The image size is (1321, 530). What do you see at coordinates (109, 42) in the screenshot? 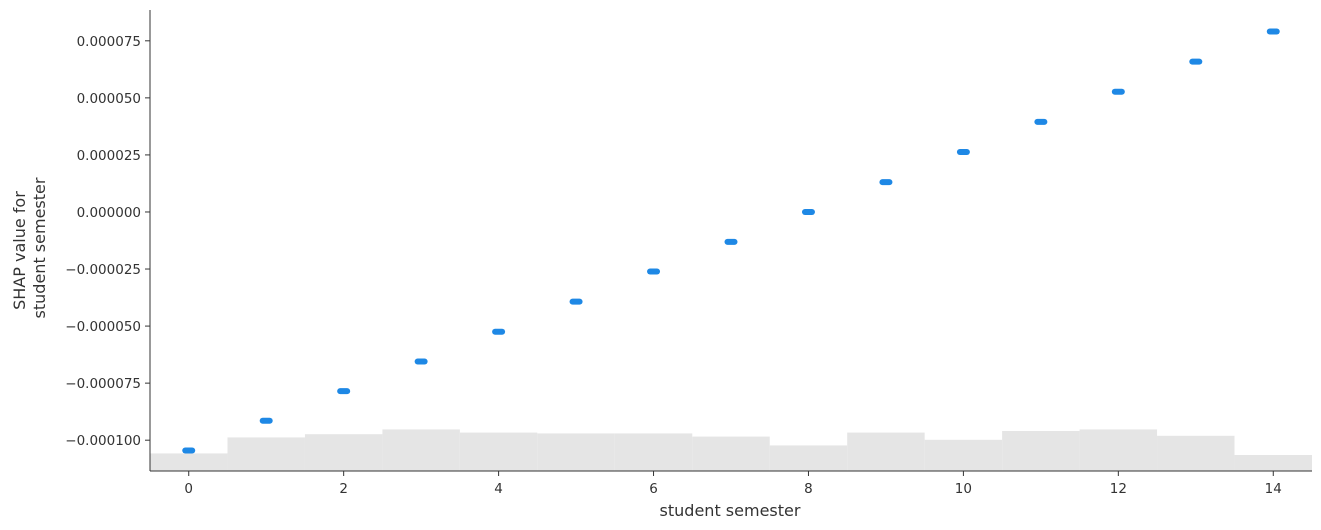
I see `y-tick-label: 0.000075` at bounding box center [109, 42].